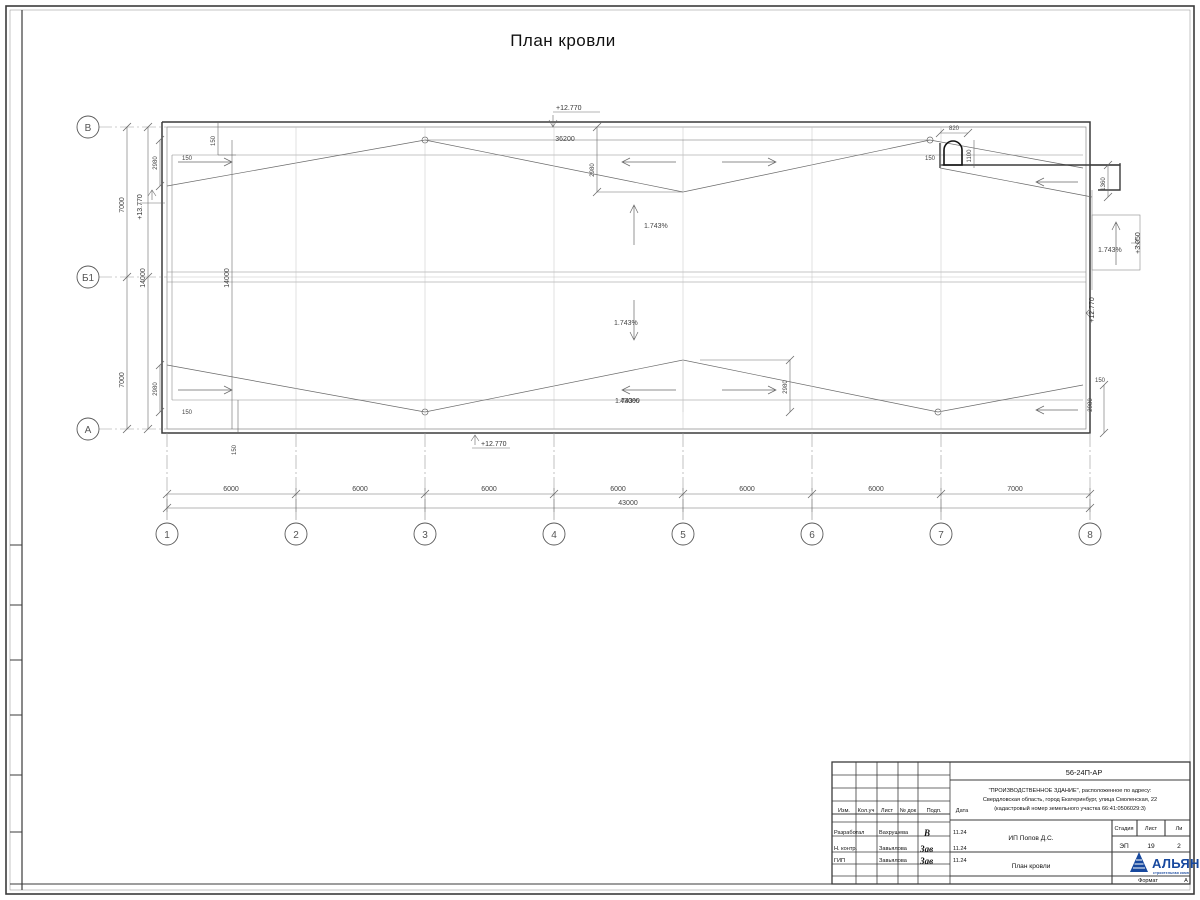  Describe the element at coordinates (1124, 846) in the screenshot. I see `tb-stage-value: ЭП` at that location.